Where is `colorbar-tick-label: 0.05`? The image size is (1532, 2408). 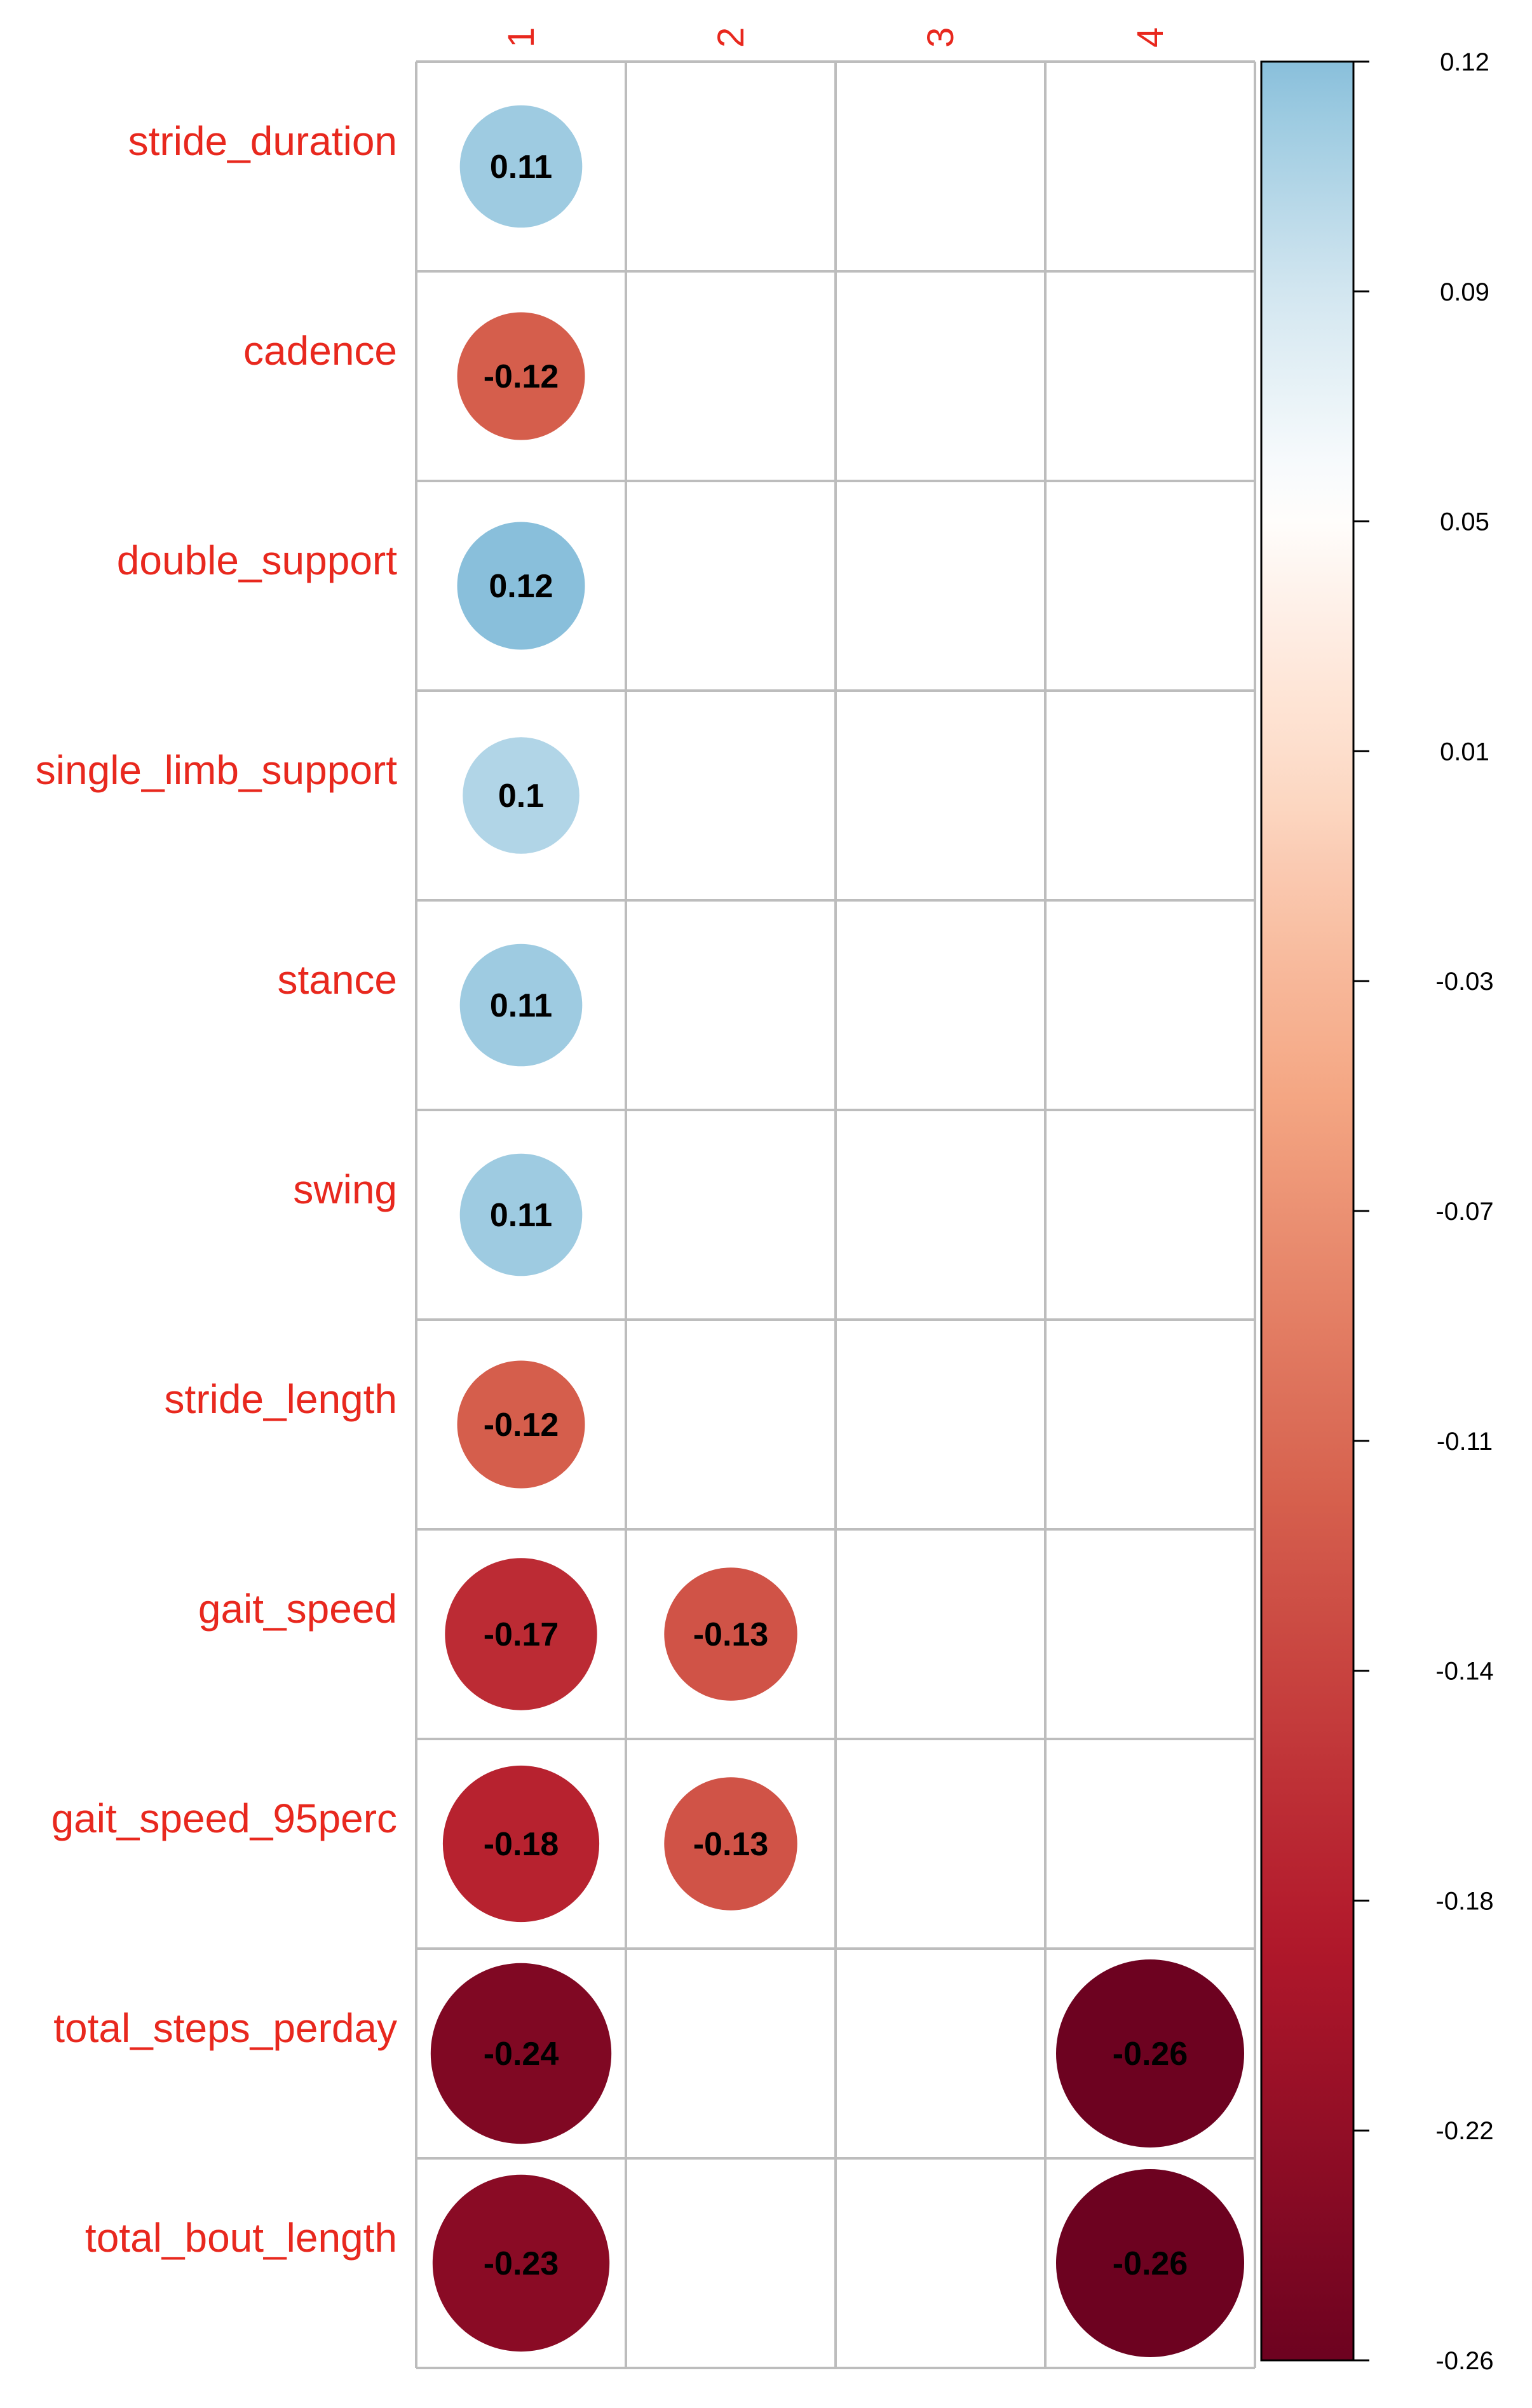 colorbar-tick-label: 0.05 is located at coordinates (1464, 522).